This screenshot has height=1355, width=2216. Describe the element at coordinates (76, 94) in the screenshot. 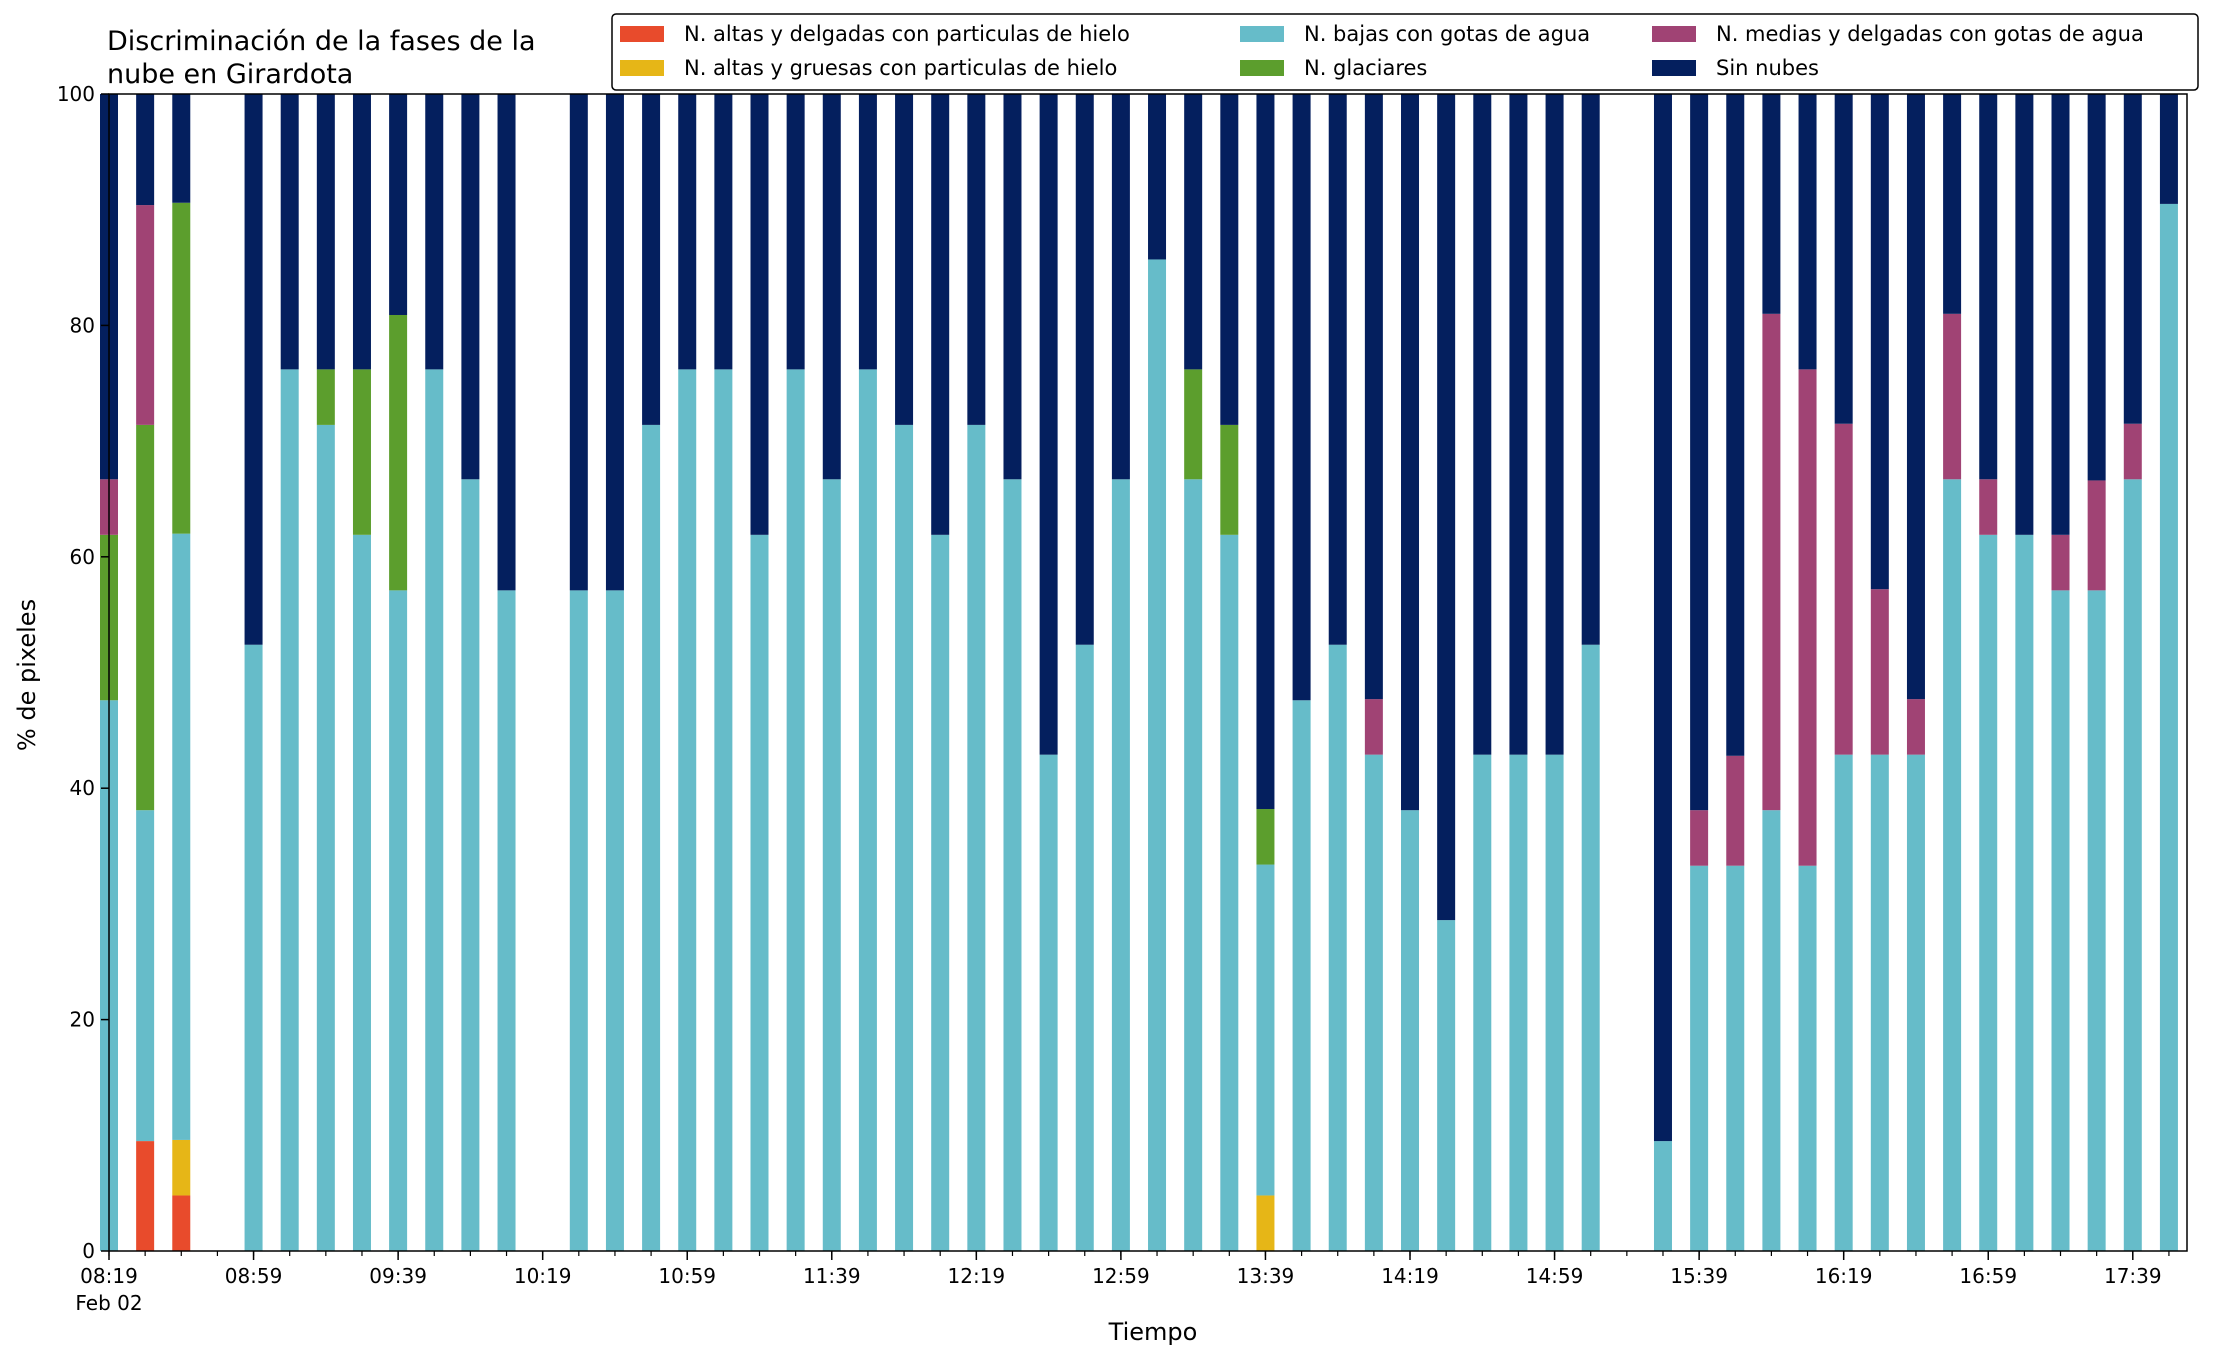

I see `y-tick-label: 100` at that location.